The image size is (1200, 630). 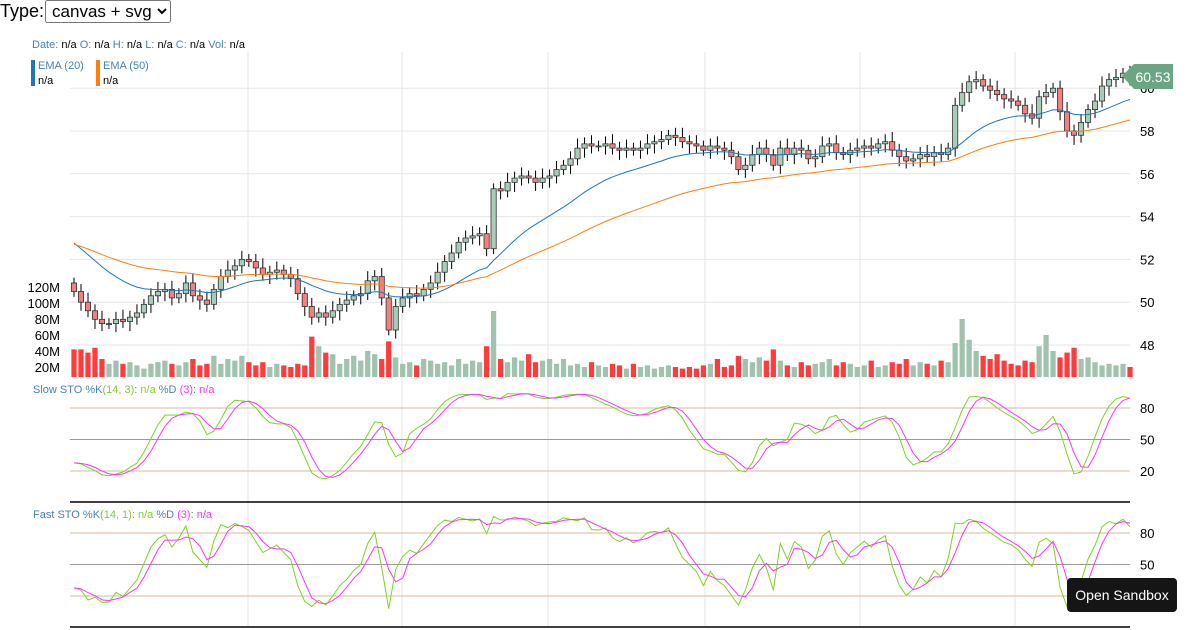 What do you see at coordinates (47, 335) in the screenshot?
I see `volume-tick-label: 60M` at bounding box center [47, 335].